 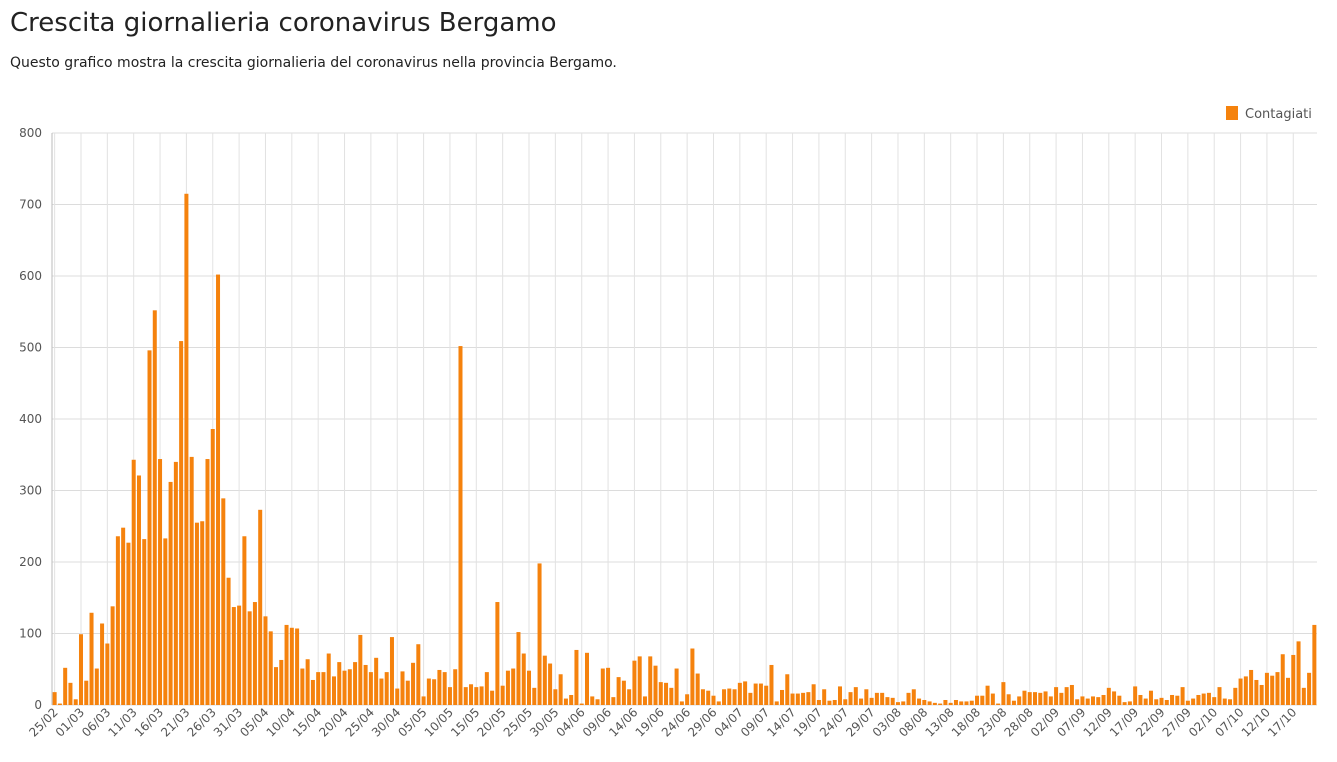 What do you see at coordinates (860, 722) in the screenshot?
I see `x-tick-label: 29/07` at bounding box center [860, 722].